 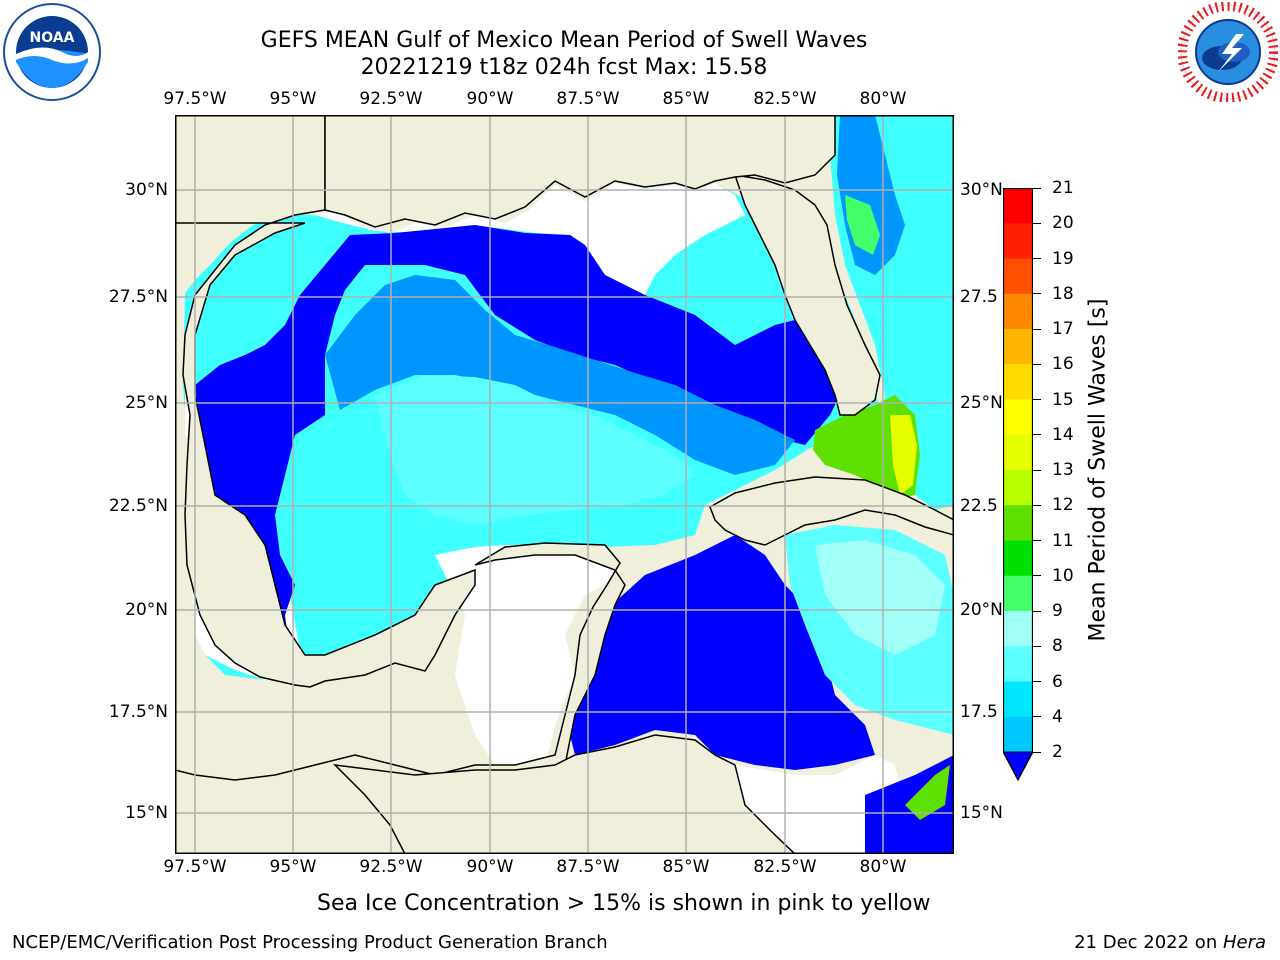 I want to click on colorbar-tick-label: 21, so click(x=1063, y=188).